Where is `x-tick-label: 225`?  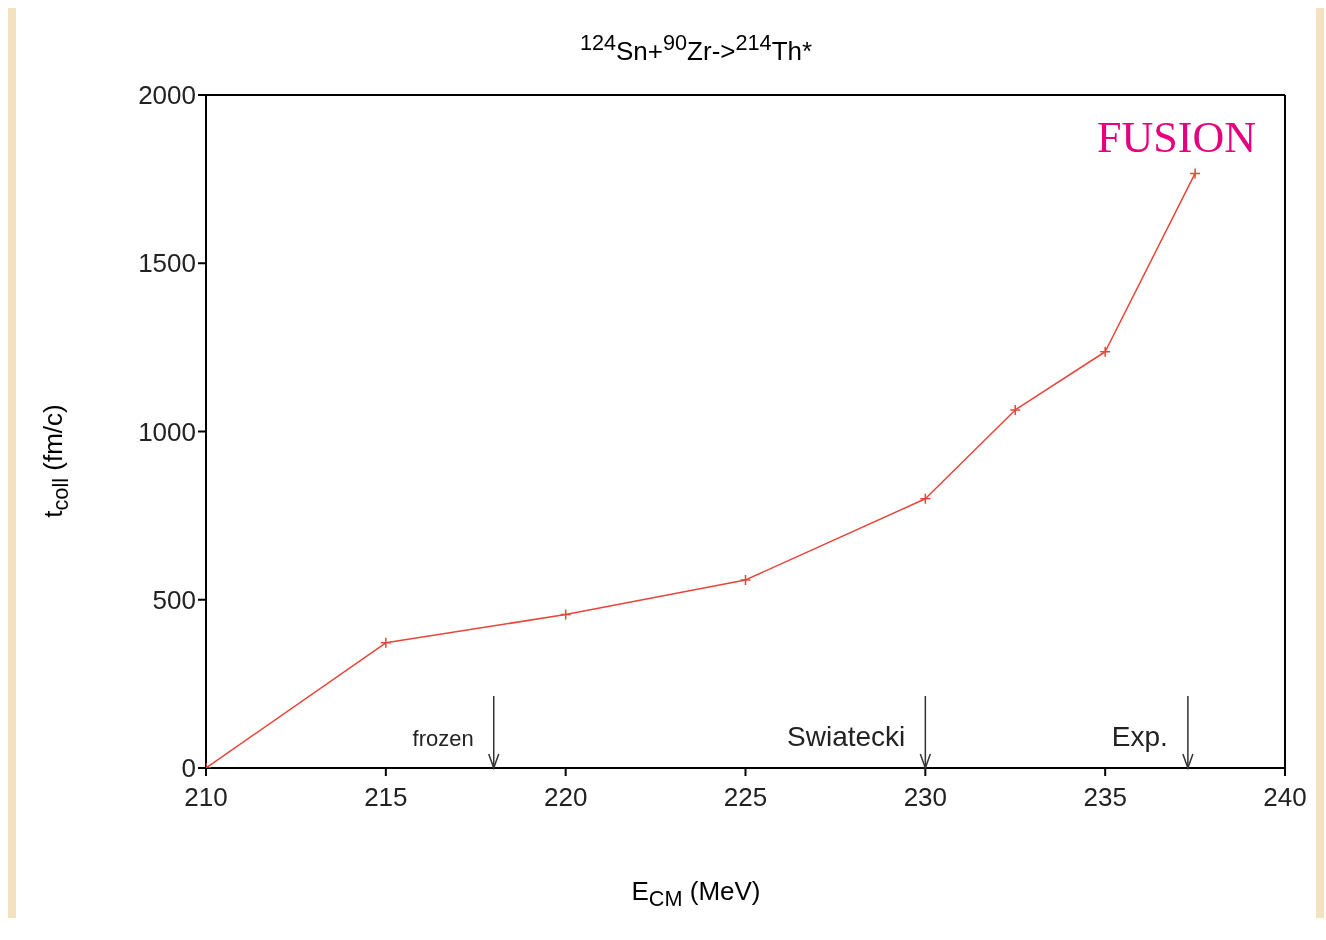
x-tick-label: 225 is located at coordinates (745, 797).